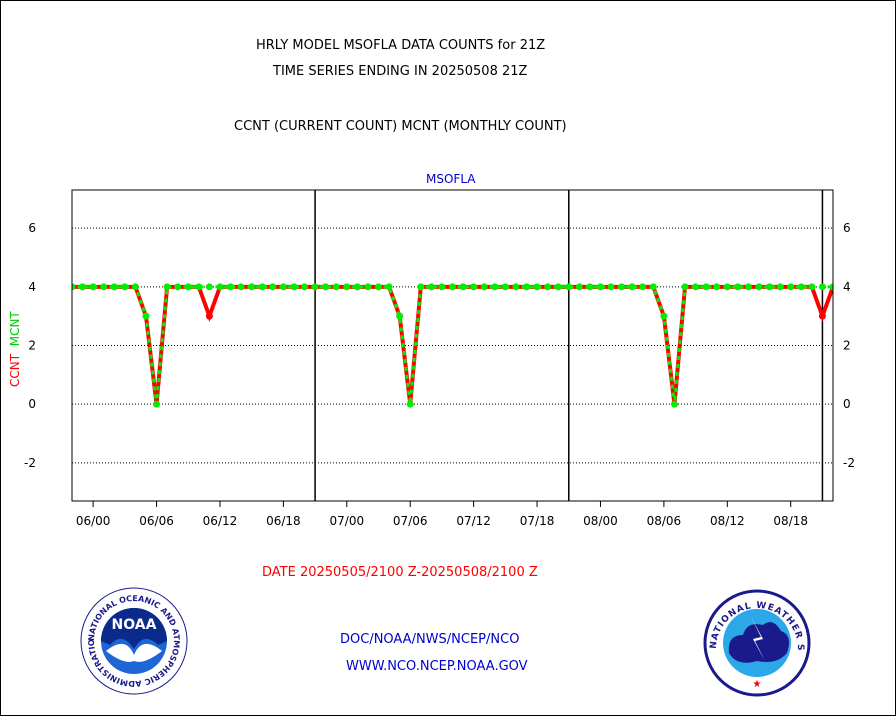 This screenshot has height=716, width=896. I want to click on date-range: DATE 20250505/2100 Z-20250508/2100 Z, so click(400, 572).